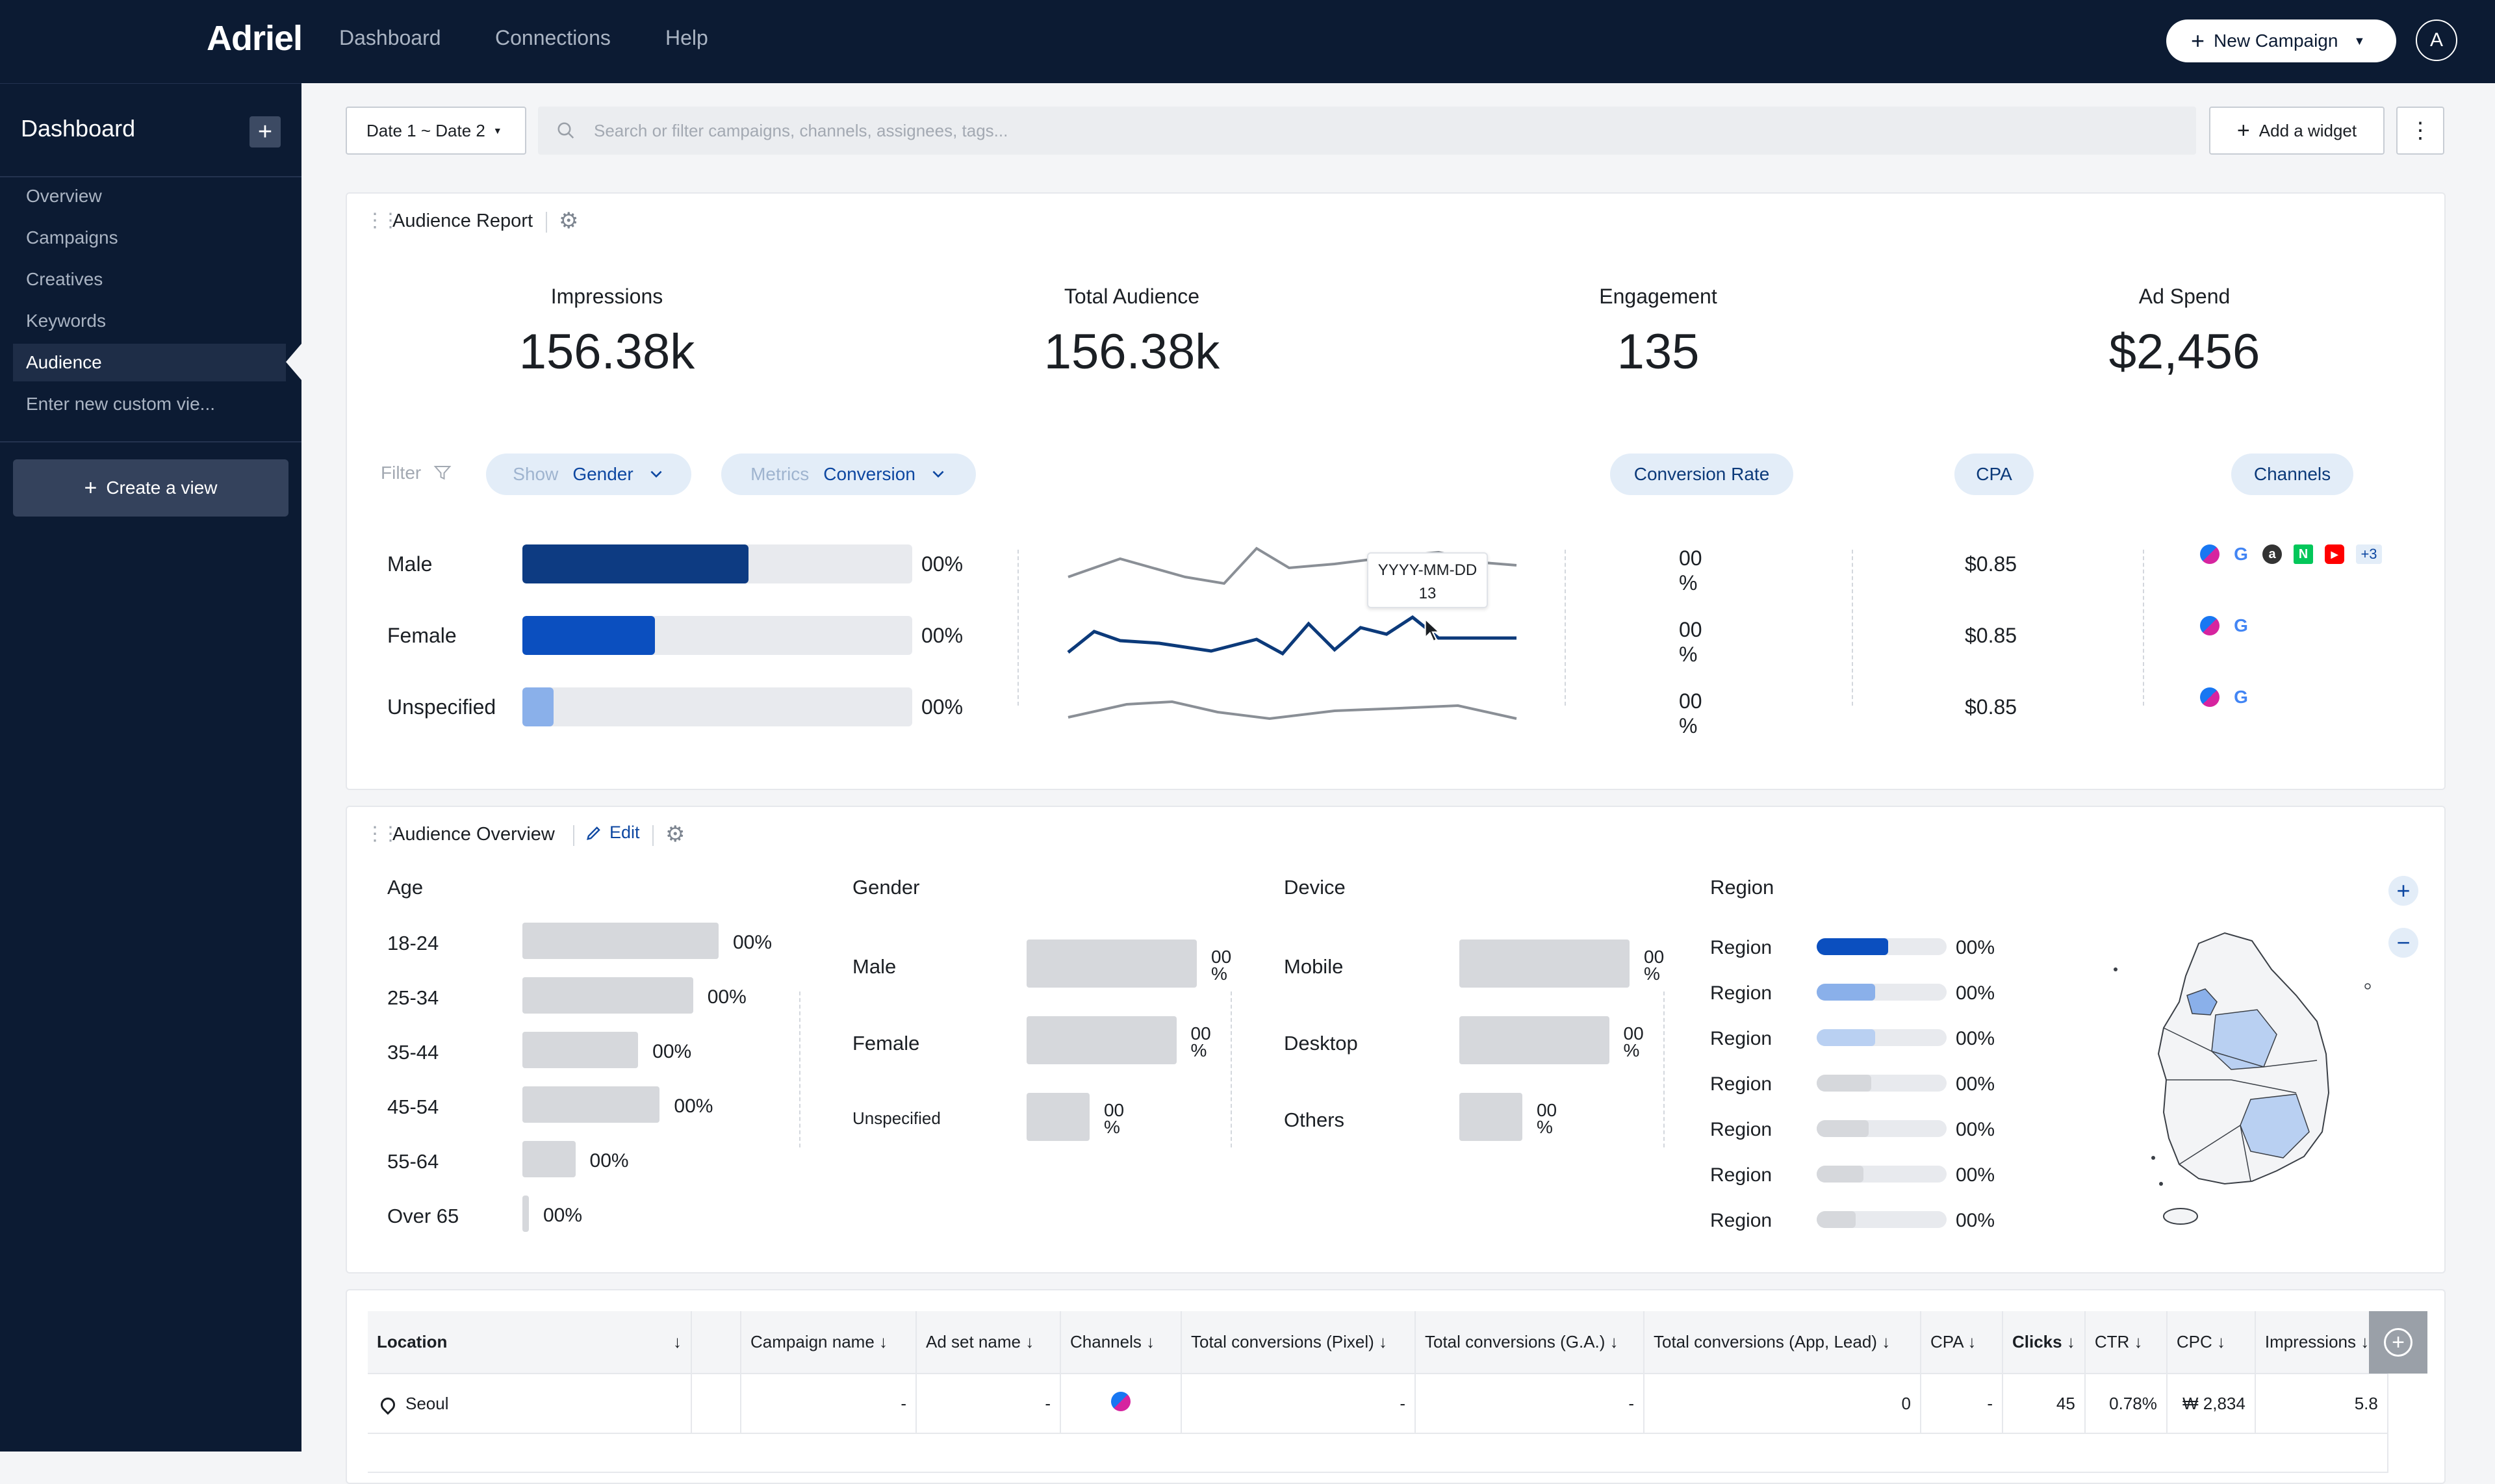 Image resolution: width=2495 pixels, height=1484 pixels. I want to click on sidebar-item-audience: Audience, so click(149, 362).